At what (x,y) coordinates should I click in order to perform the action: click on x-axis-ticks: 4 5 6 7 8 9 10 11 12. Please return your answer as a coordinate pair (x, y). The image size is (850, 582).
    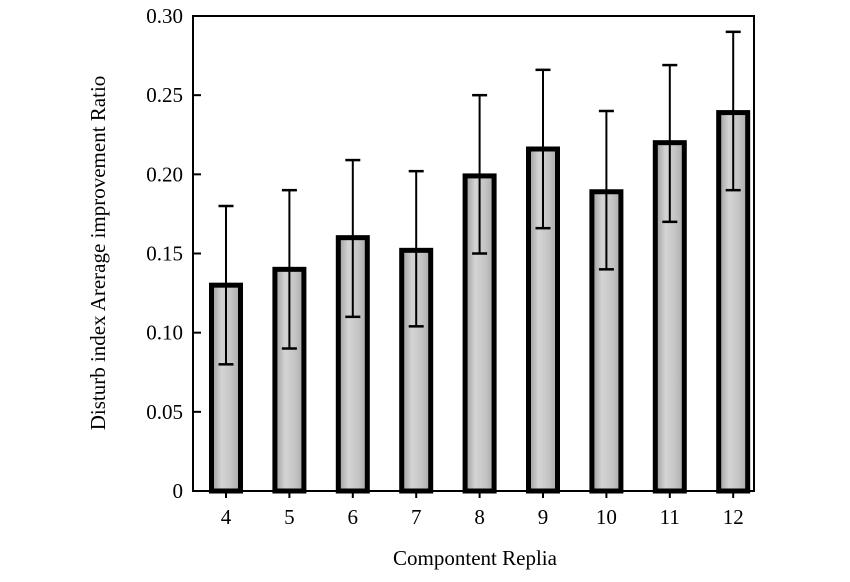
    Looking at the image, I should click on (482, 510).